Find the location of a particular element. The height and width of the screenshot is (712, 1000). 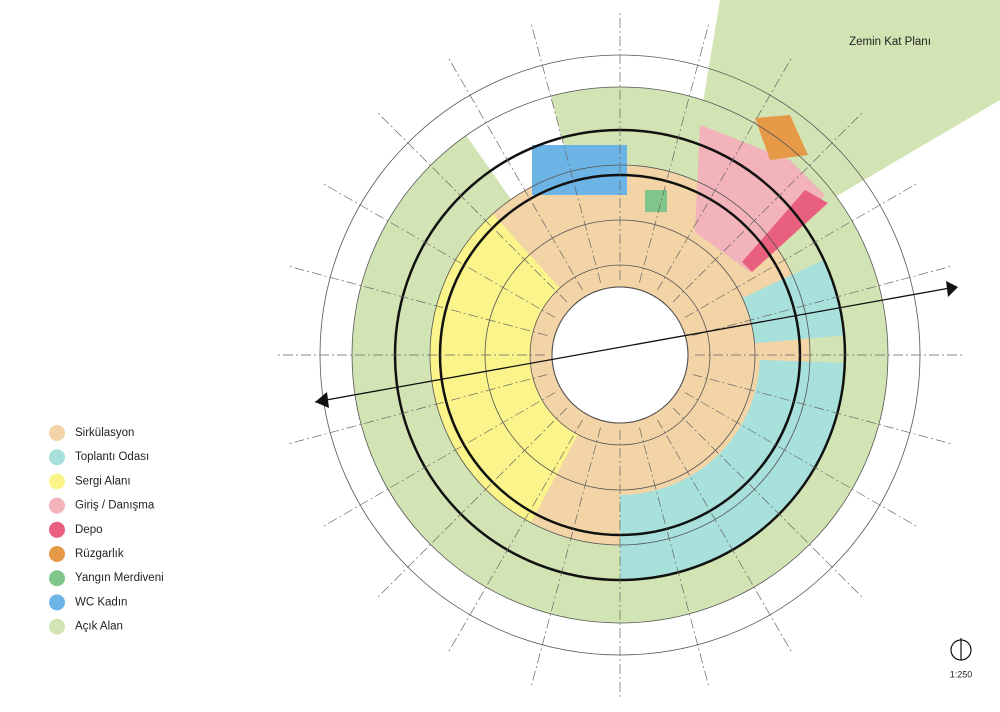

legend-label: Toplantı Odası is located at coordinates (112, 457).